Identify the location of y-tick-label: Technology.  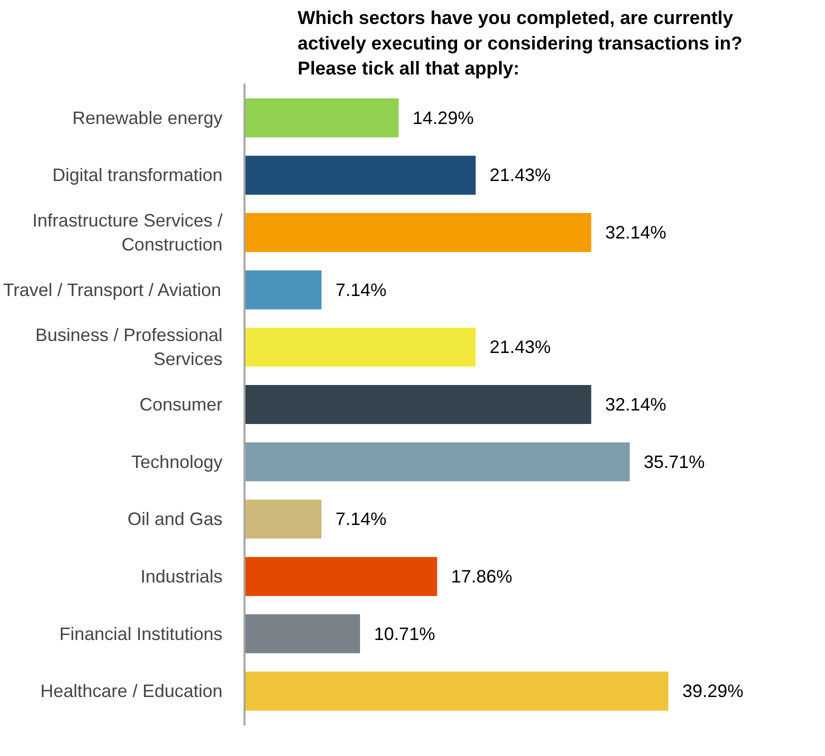
(177, 462).